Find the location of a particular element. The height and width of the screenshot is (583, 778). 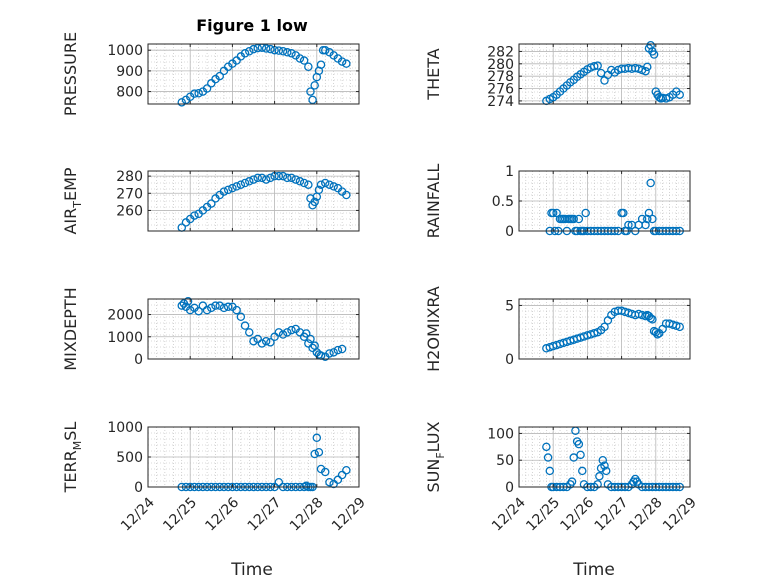

x-axis-label-right: Time is located at coordinates (593, 570).